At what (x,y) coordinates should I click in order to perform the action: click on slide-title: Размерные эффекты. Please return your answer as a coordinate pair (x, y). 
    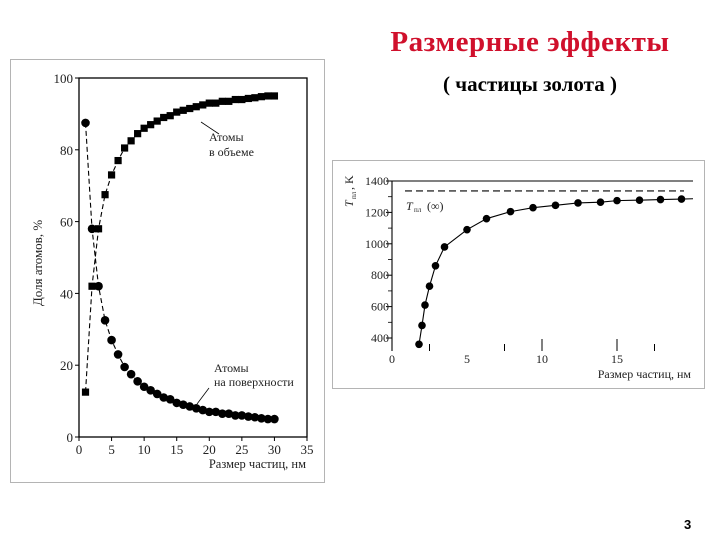
    Looking at the image, I should click on (530, 42).